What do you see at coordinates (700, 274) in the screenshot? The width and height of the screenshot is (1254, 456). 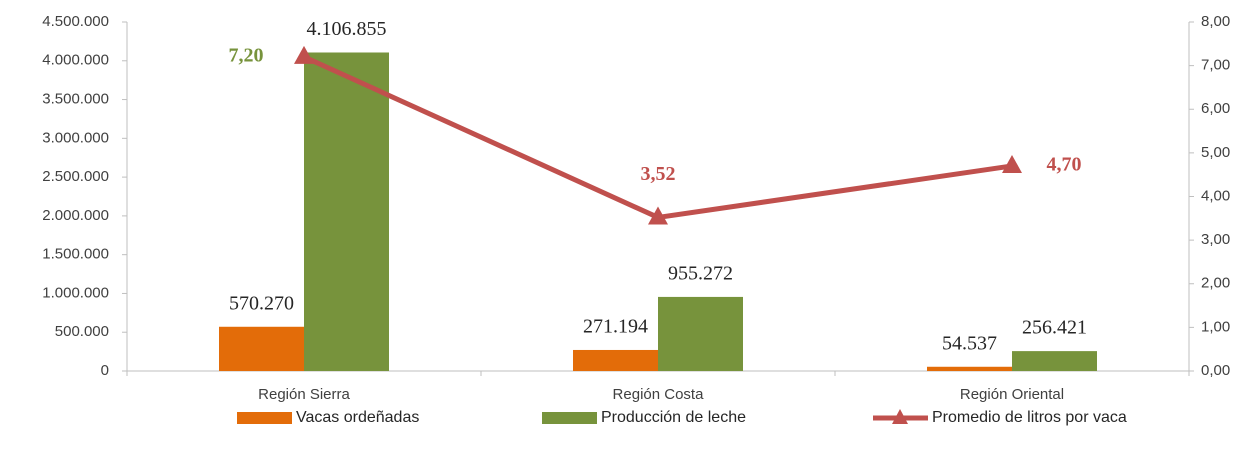 I see `data-label: 955.272` at bounding box center [700, 274].